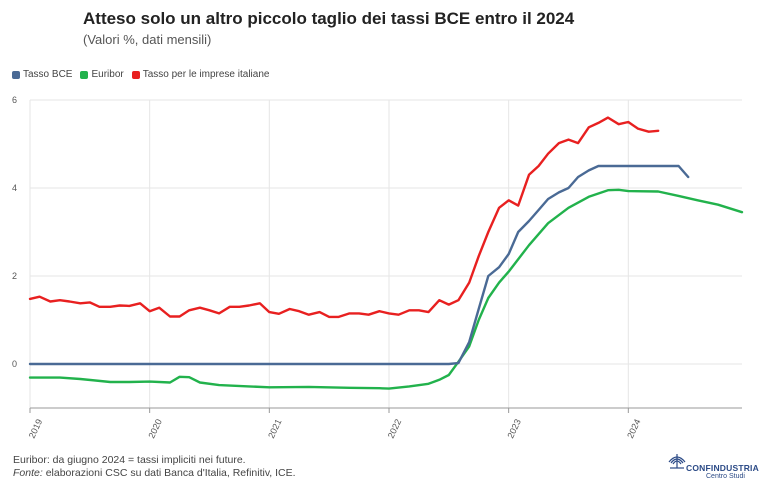  Describe the element at coordinates (16, 74) in the screenshot. I see `legend-swatch-bce` at that location.